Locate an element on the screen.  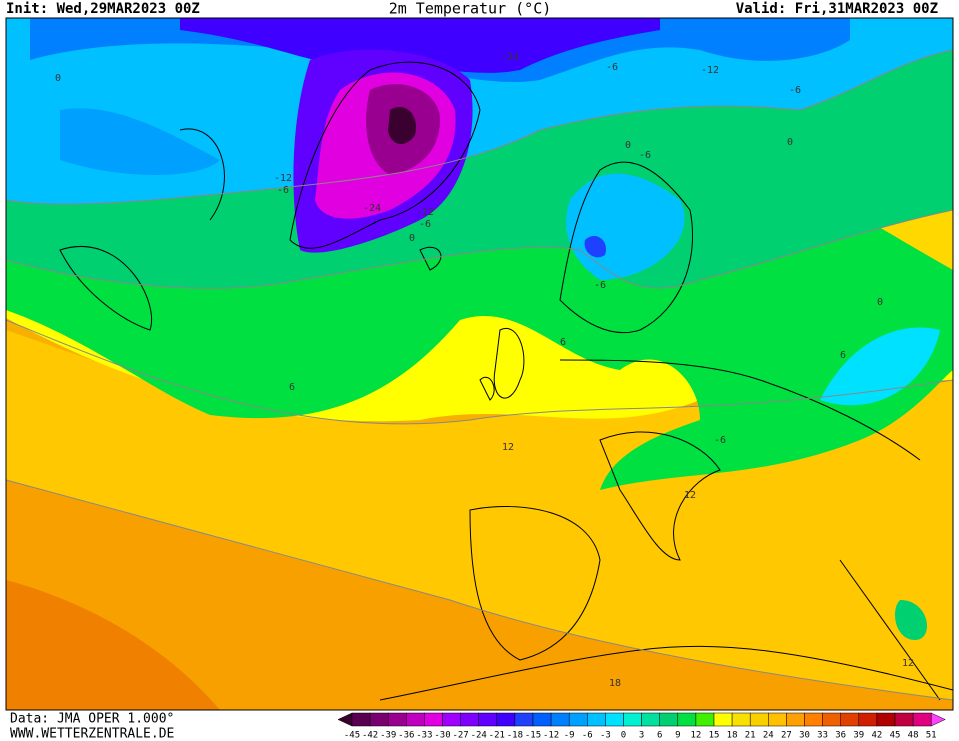
legend-label: 21 is located at coordinates (750, 736).